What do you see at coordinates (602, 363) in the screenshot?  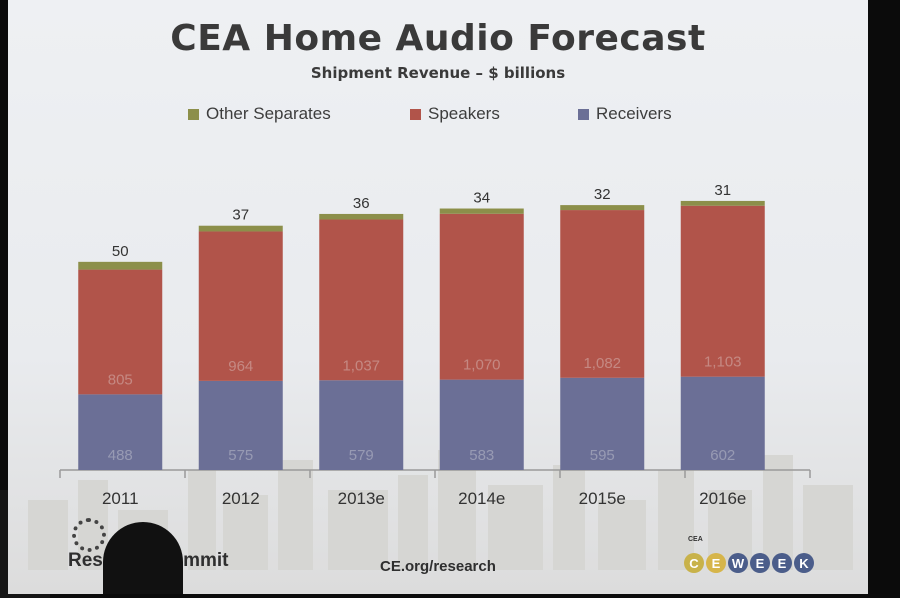 I see `data-label-speakers-2015e: 1,082` at bounding box center [602, 363].